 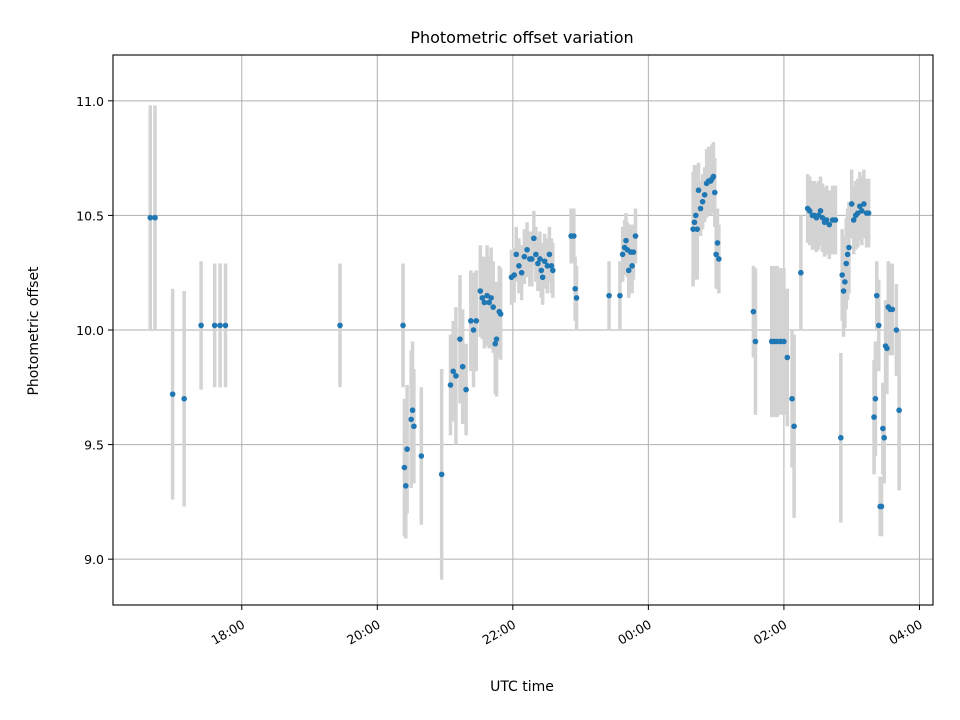 What do you see at coordinates (521, 37) in the screenshot?
I see `chart-title: Photometric offset variation` at bounding box center [521, 37].